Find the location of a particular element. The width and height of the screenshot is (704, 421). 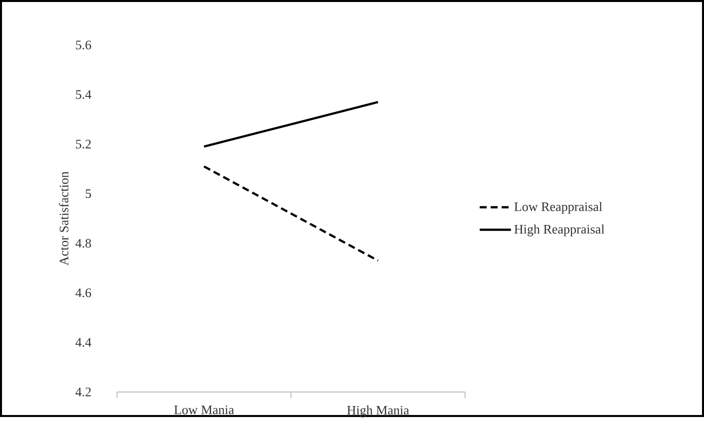

y-axis-title: Actor Satisfaction is located at coordinates (63, 219).